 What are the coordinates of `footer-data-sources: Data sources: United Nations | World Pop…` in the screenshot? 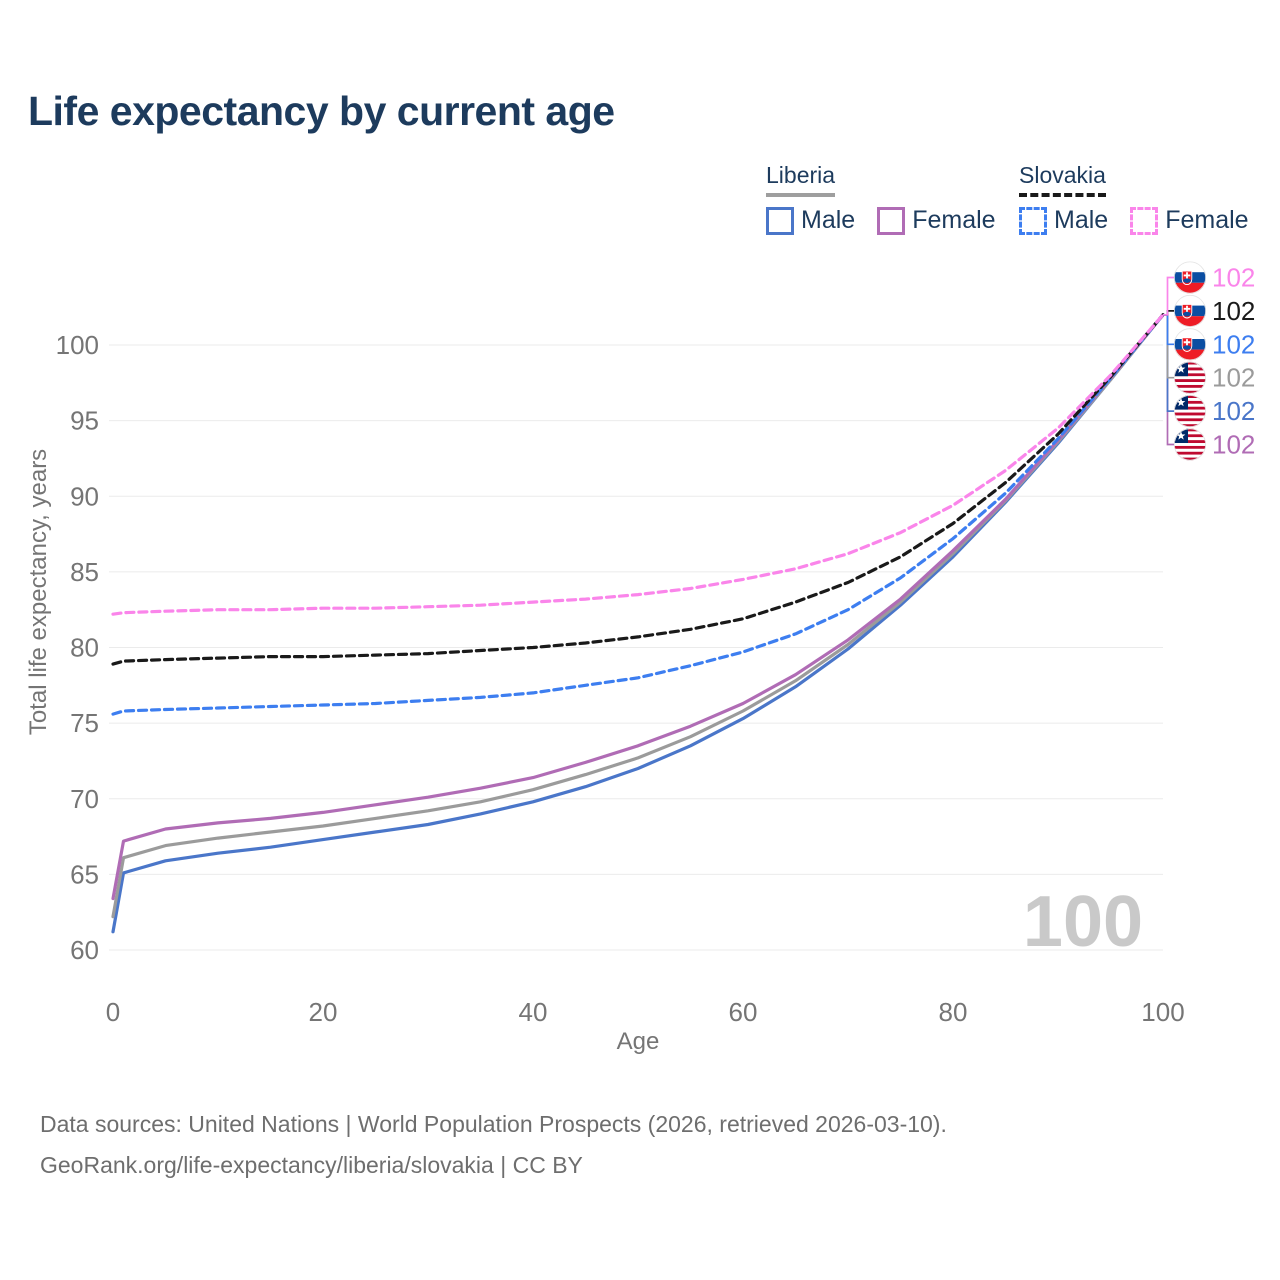 It's located at (493, 1124).